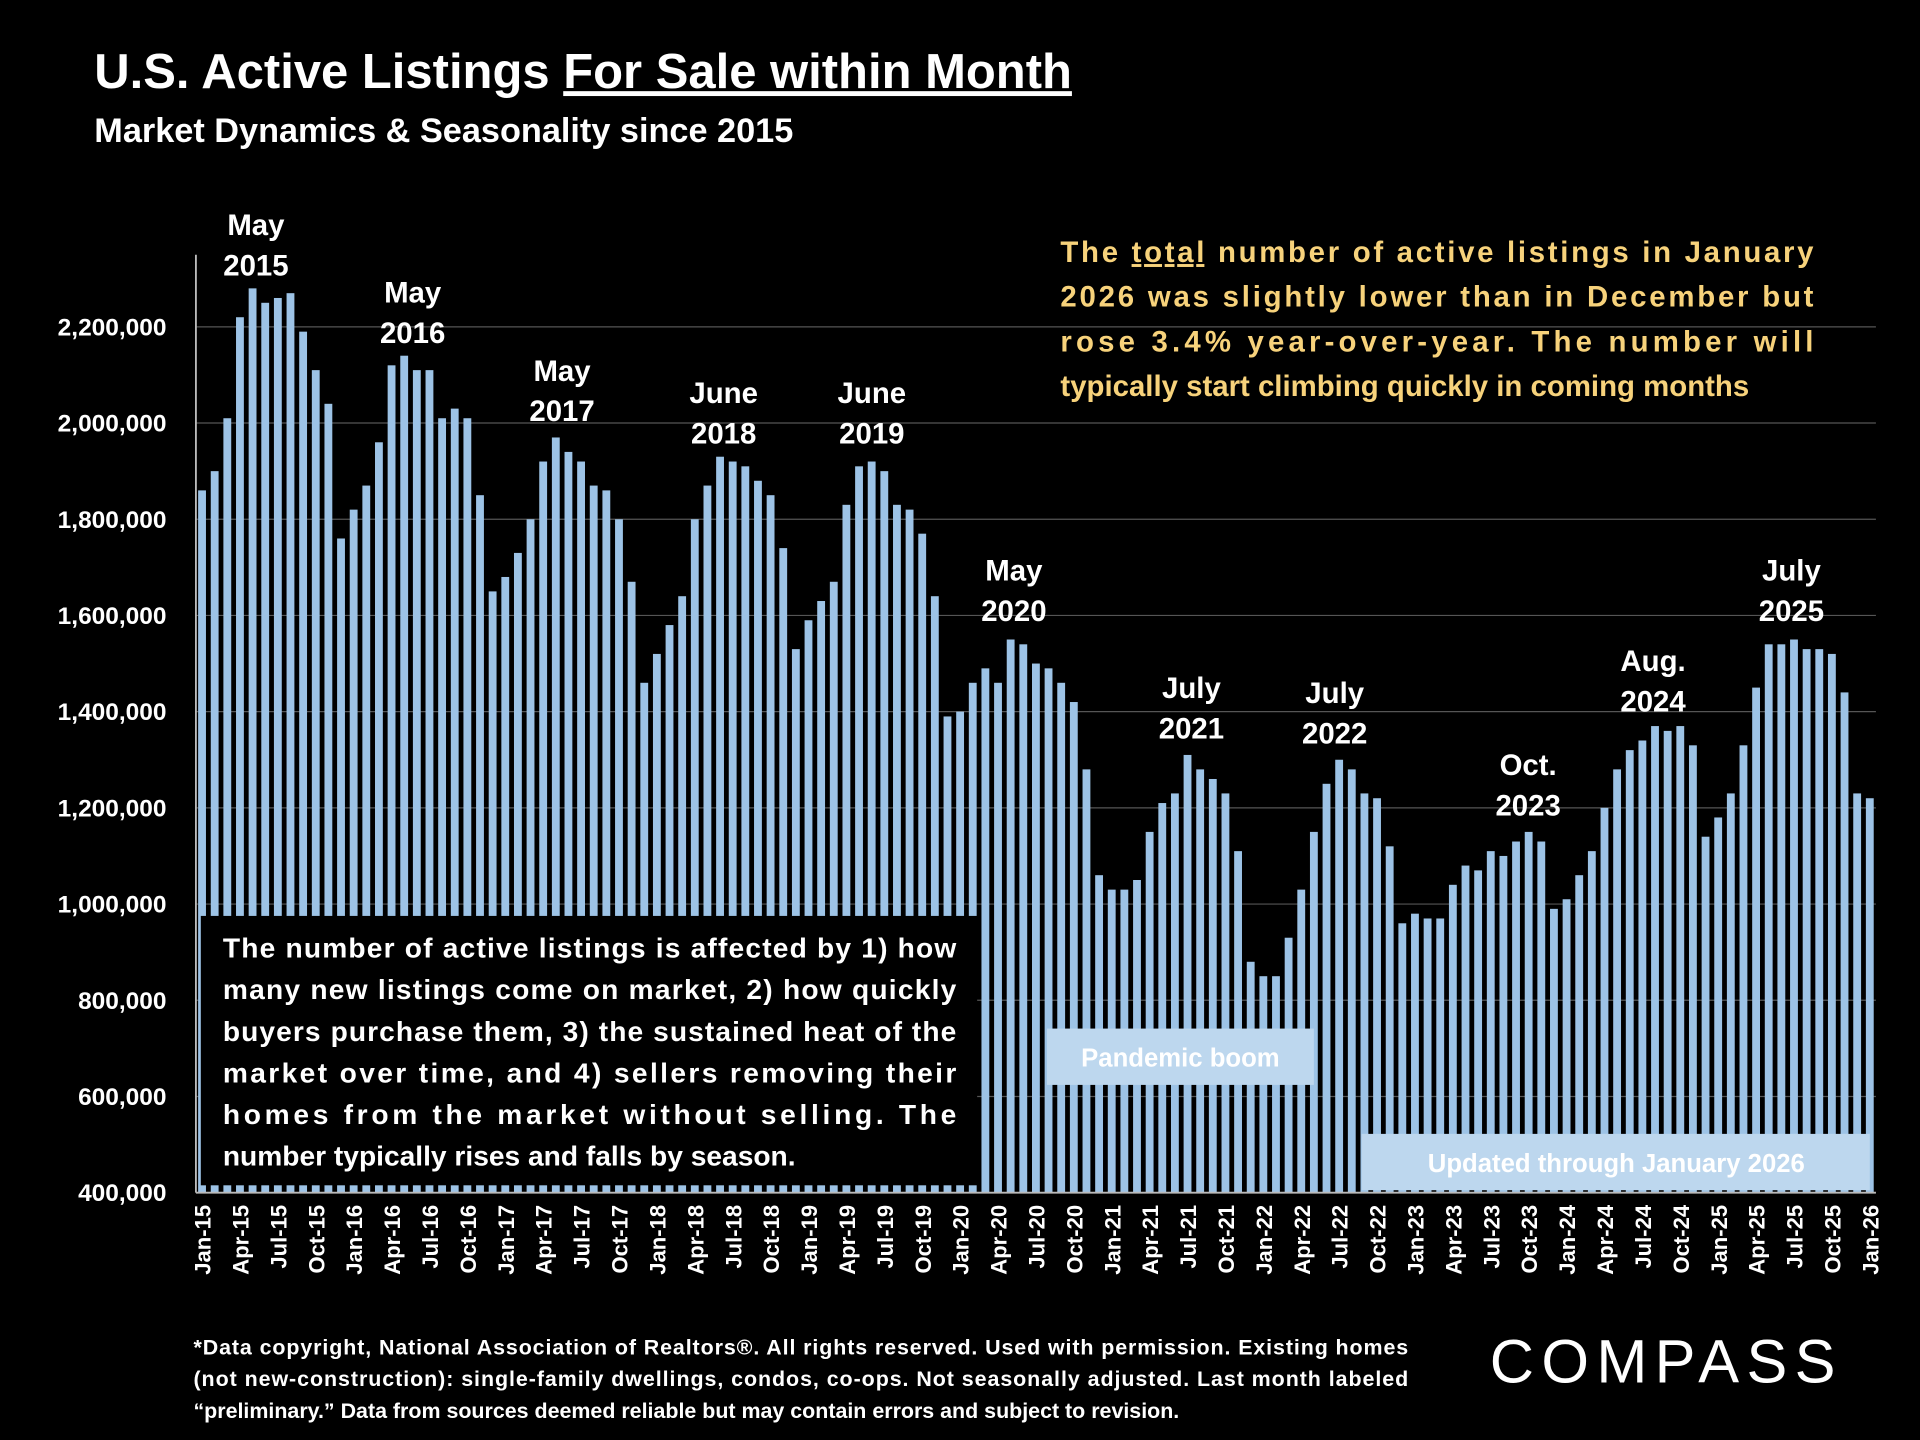 Image resolution: width=1920 pixels, height=1440 pixels. Describe the element at coordinates (316, 1239) in the screenshot. I see `x-tick-label: Oct-15` at that location.